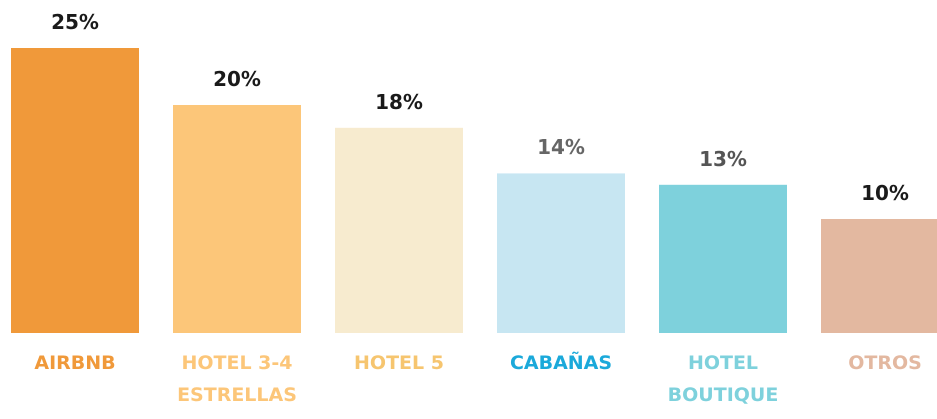 This screenshot has width=937, height=419. Describe the element at coordinates (75, 22) in the screenshot. I see `value-label: 25%` at that location.